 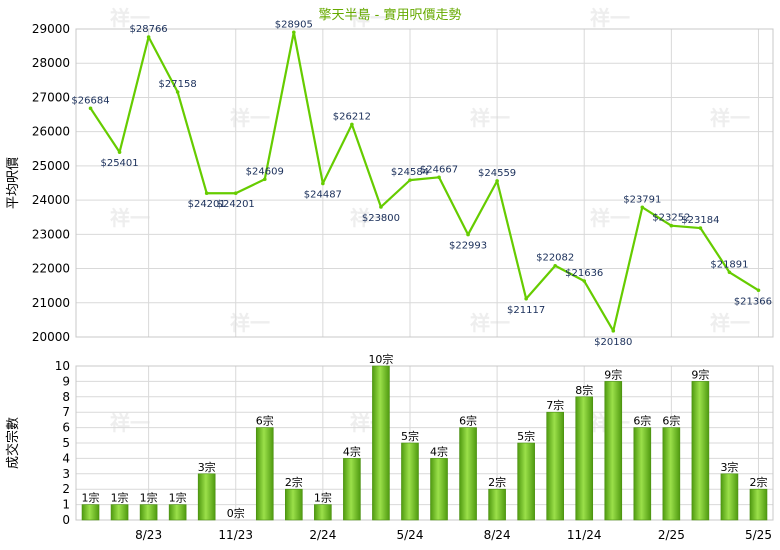 I want to click on price-data-label: $23252, so click(x=671, y=218).